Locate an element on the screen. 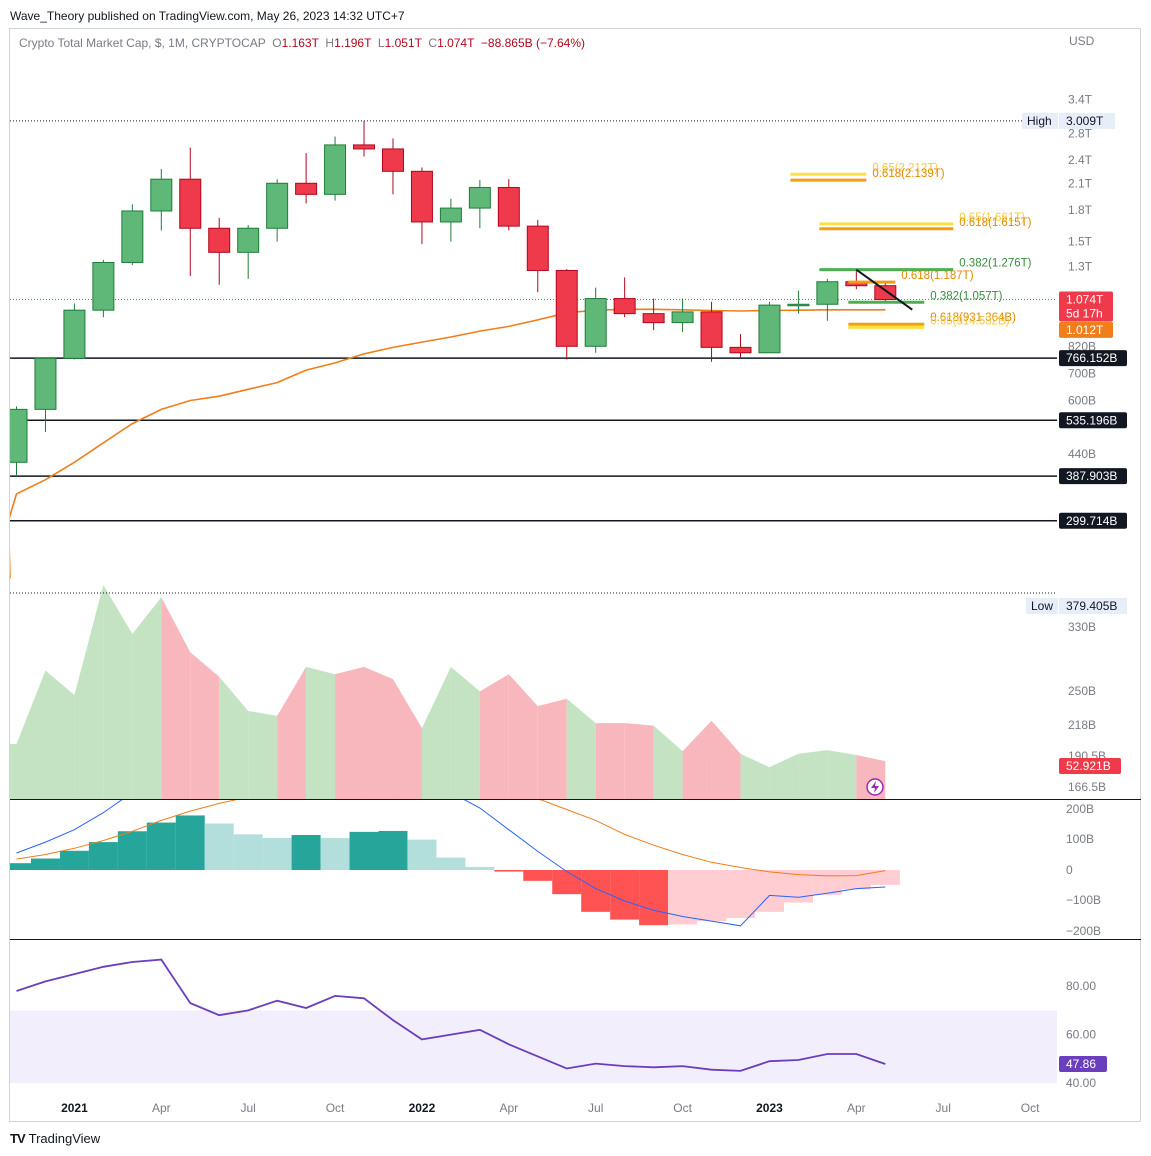  macd-lines is located at coordinates (451, 863).